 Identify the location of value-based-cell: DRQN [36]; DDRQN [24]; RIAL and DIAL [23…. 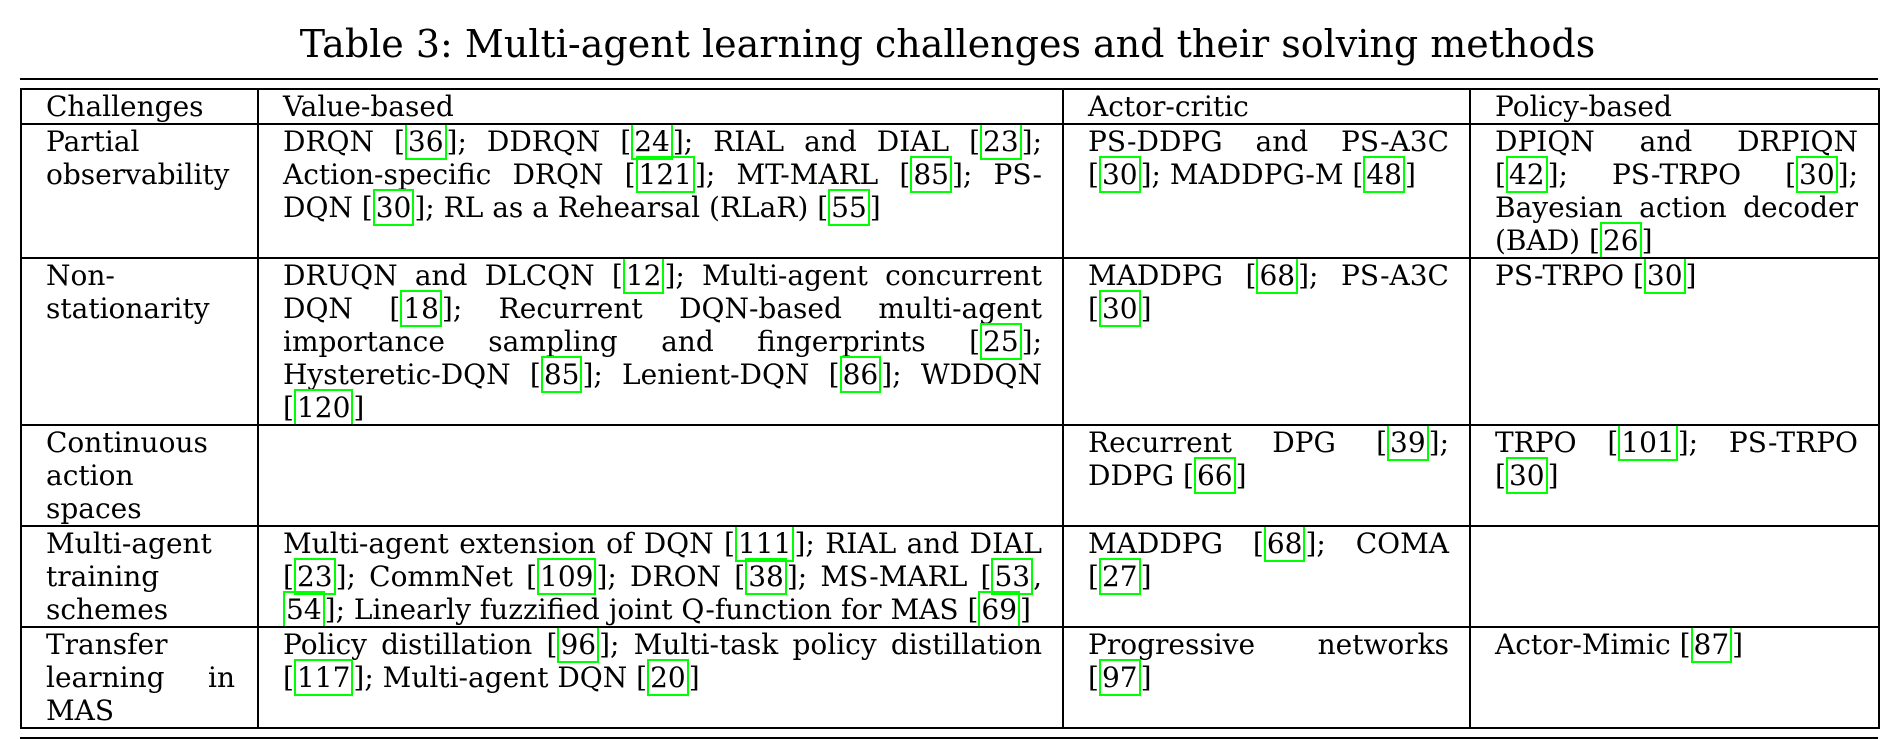
(660, 191).